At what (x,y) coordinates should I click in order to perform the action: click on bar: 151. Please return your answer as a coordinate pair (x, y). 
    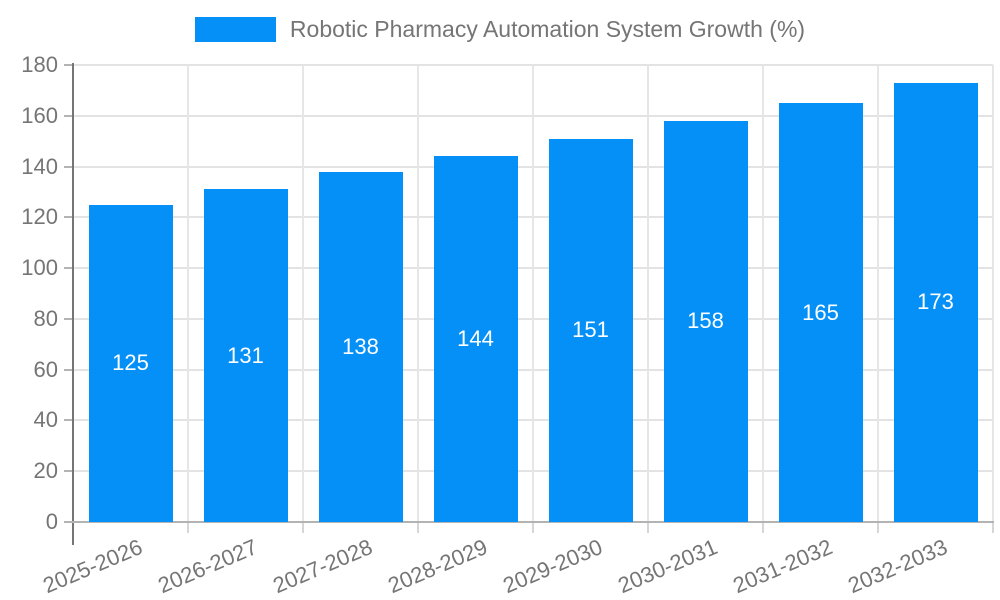
    Looking at the image, I should click on (590, 330).